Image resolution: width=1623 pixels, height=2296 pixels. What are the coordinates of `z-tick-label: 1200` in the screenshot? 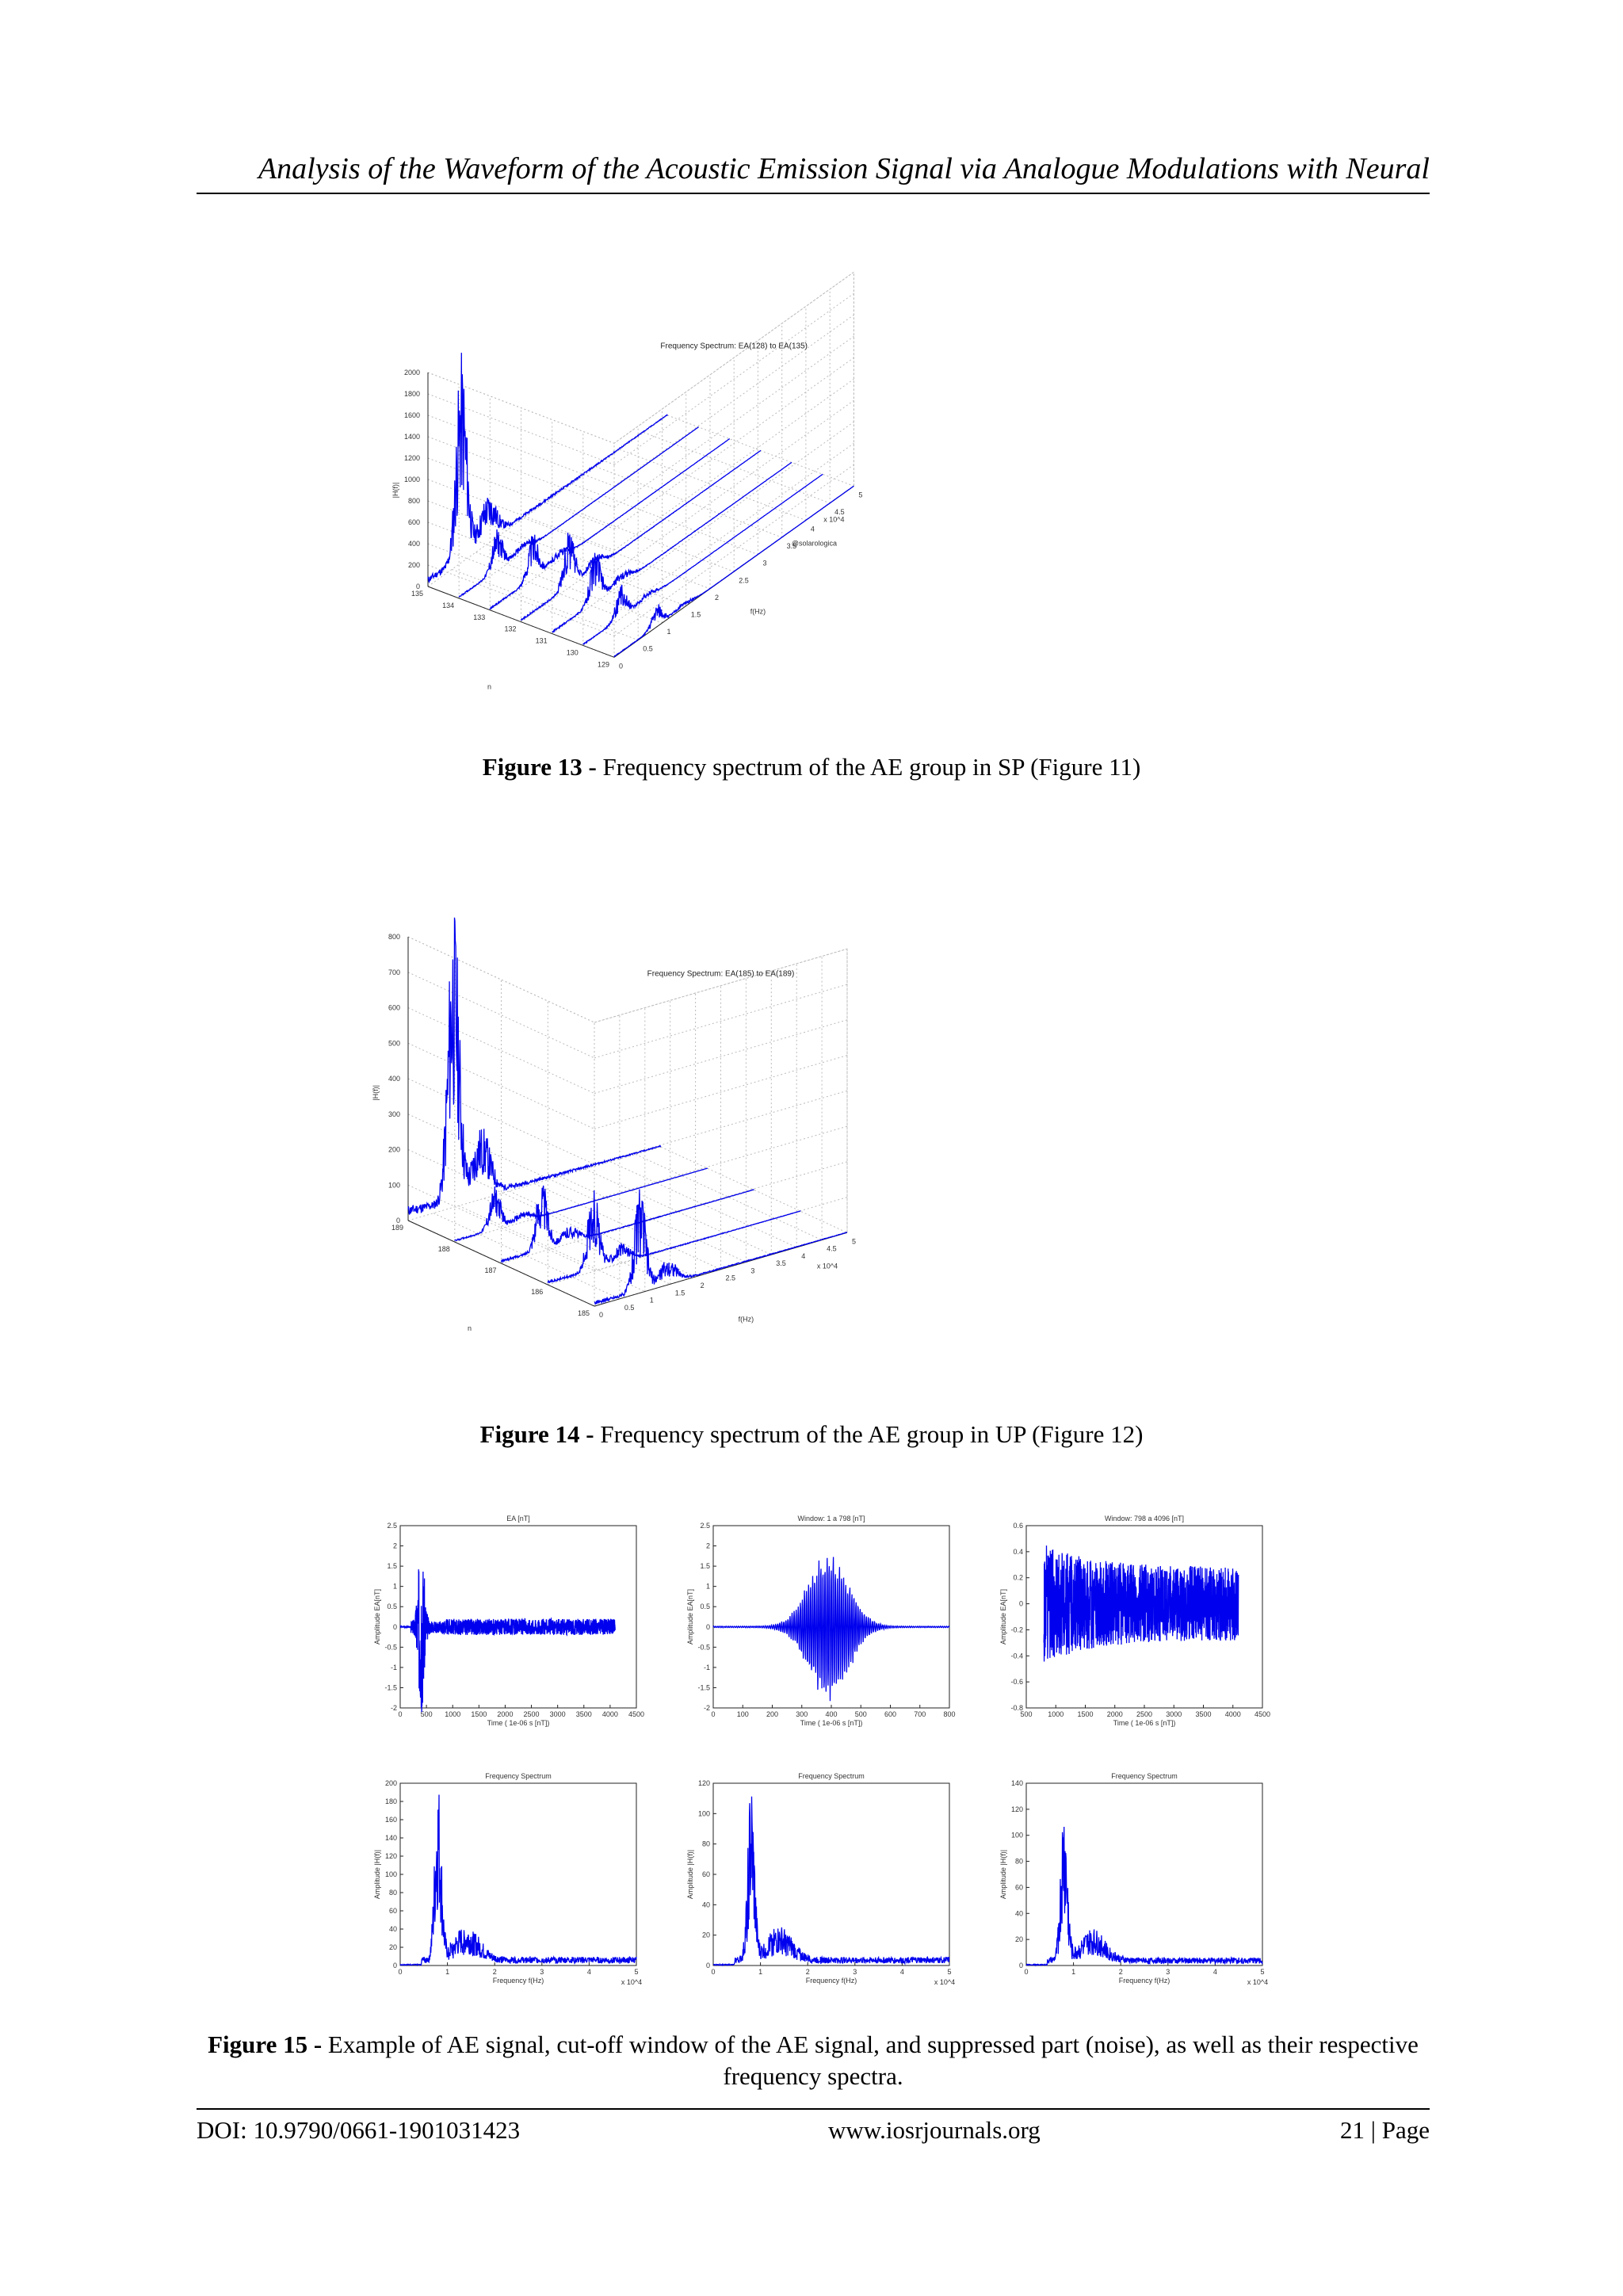 It's located at (412, 458).